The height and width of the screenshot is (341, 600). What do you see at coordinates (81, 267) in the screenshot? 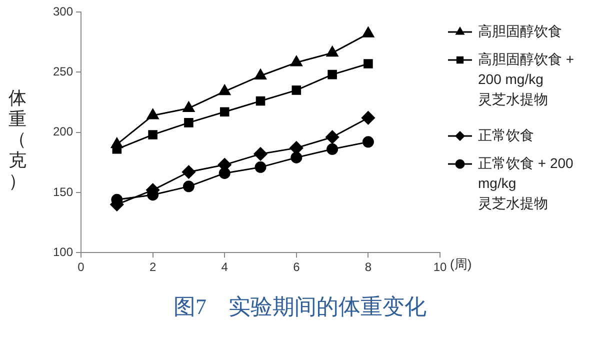
I see `x-tick-label: 0` at bounding box center [81, 267].